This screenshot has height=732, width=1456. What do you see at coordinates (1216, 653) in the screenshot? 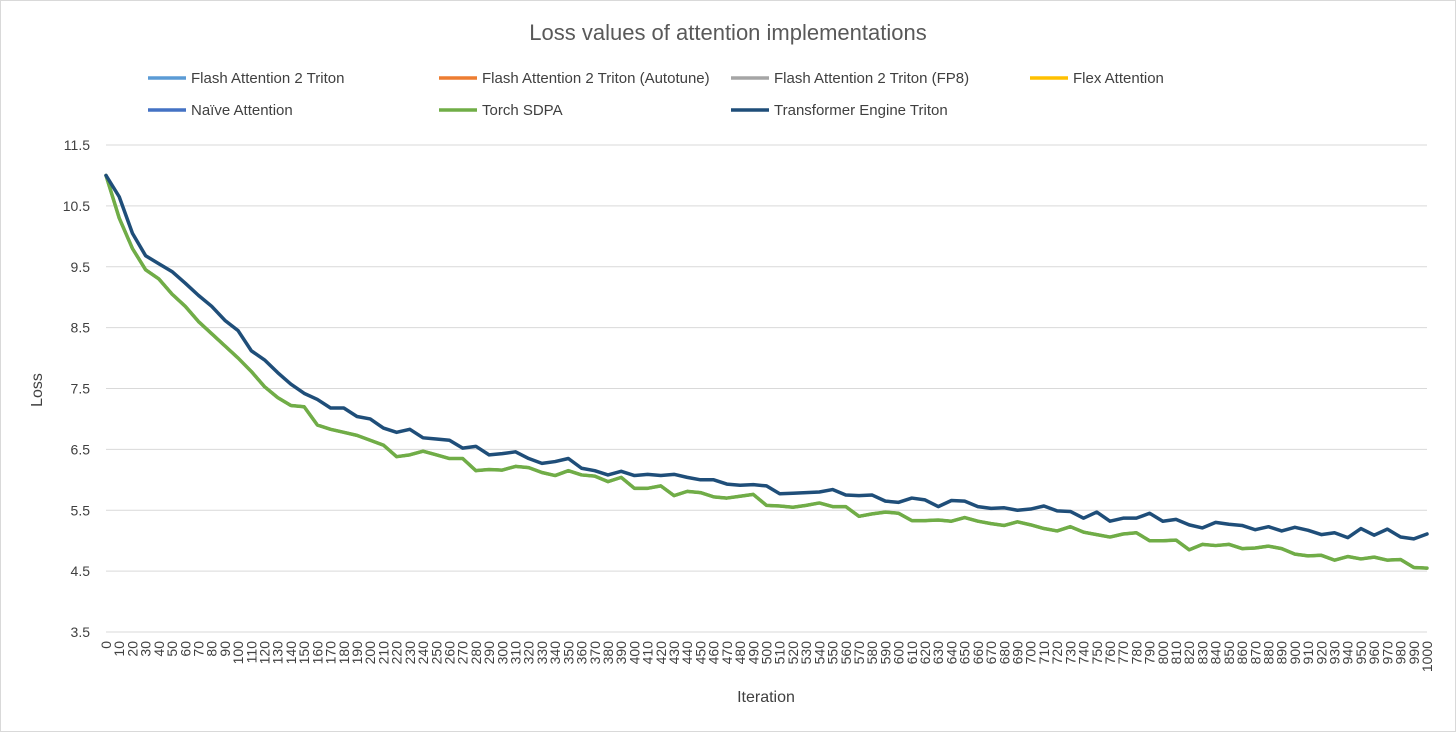
I see `x-tick-label: 840` at bounding box center [1216, 653].